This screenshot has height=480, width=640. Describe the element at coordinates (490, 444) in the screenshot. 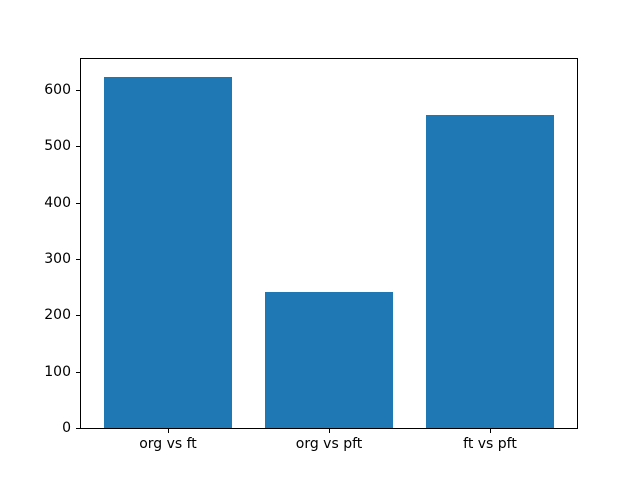

I see `x-tick-label: ft vs pft` at that location.